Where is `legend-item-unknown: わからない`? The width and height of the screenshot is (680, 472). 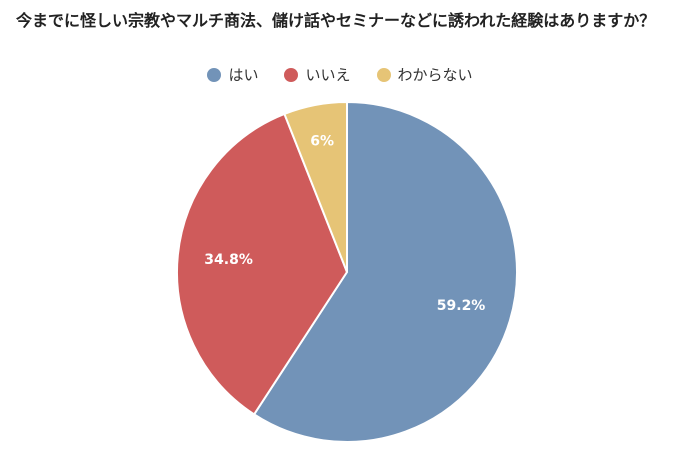
legend-item-unknown: わからない is located at coordinates (424, 74).